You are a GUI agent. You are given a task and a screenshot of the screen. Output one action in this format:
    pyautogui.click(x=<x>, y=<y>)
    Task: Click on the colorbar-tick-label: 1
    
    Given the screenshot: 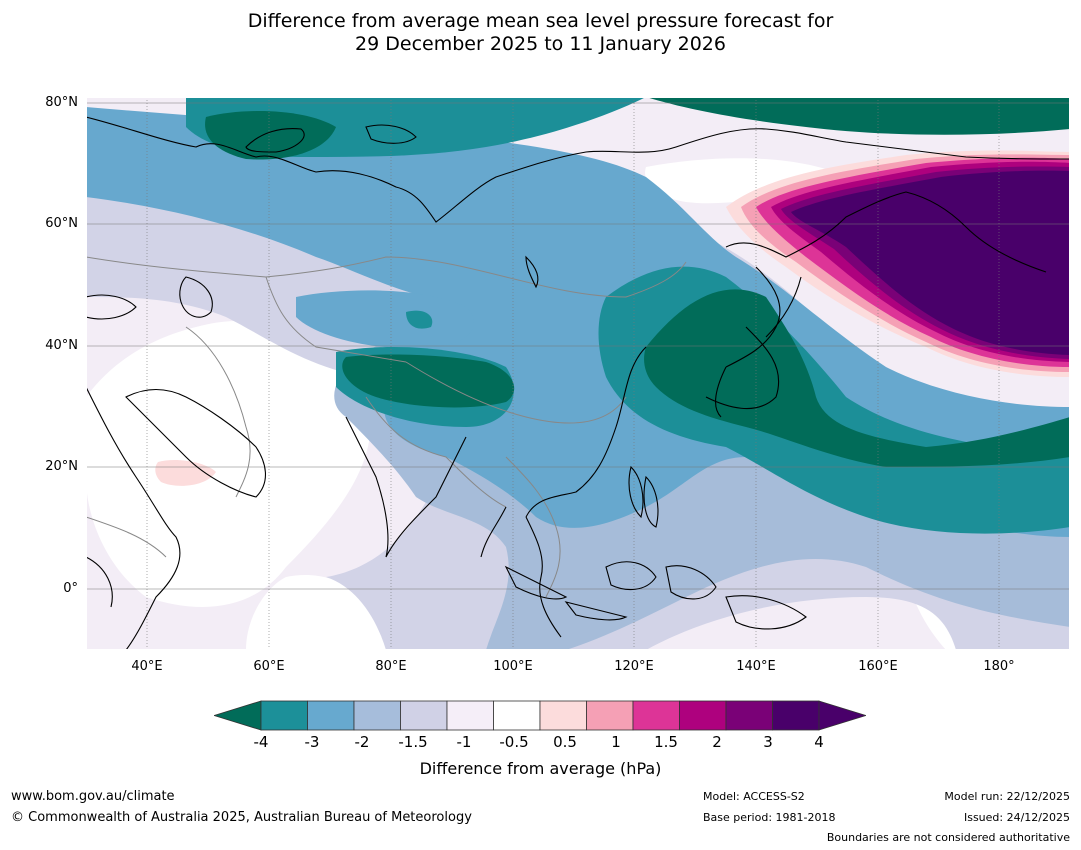 What is the action you would take?
    pyautogui.click(x=616, y=742)
    